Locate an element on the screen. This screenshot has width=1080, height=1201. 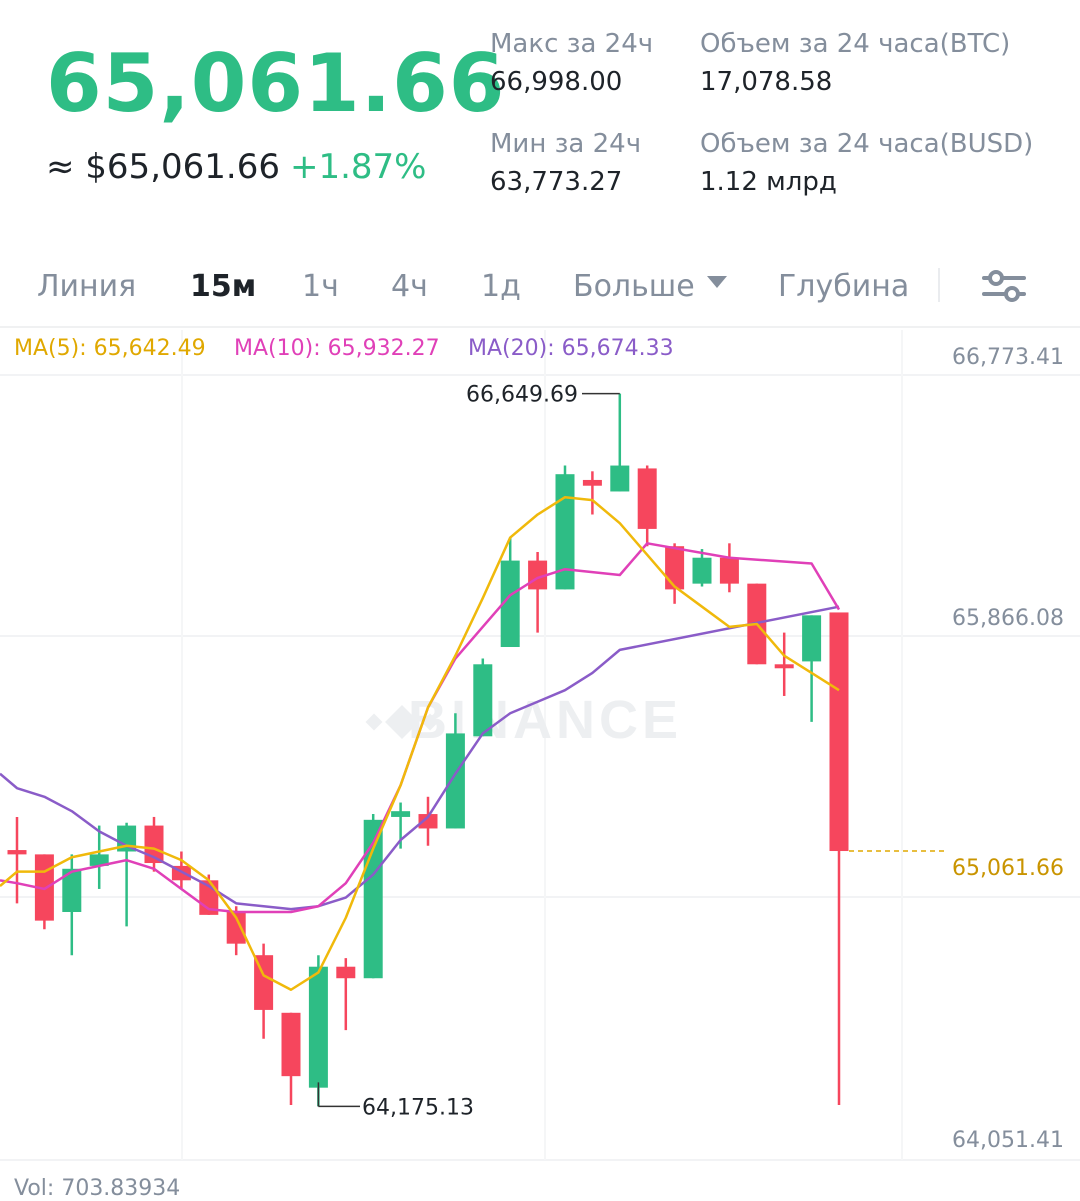
last-price-tag: 65,061.66 is located at coordinates (1008, 868).